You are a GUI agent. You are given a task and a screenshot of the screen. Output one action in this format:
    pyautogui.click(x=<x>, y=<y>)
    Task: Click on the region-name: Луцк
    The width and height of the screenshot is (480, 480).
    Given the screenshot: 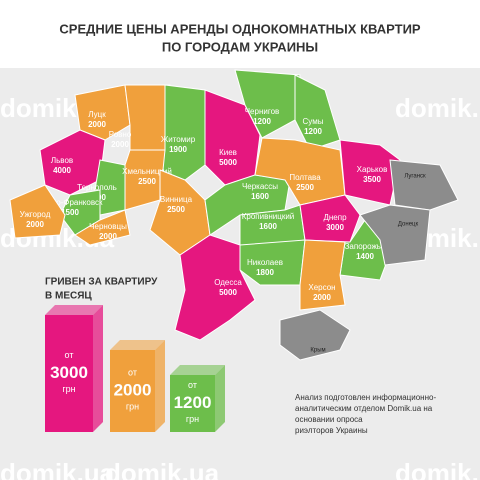 What is the action you would take?
    pyautogui.click(x=97, y=114)
    